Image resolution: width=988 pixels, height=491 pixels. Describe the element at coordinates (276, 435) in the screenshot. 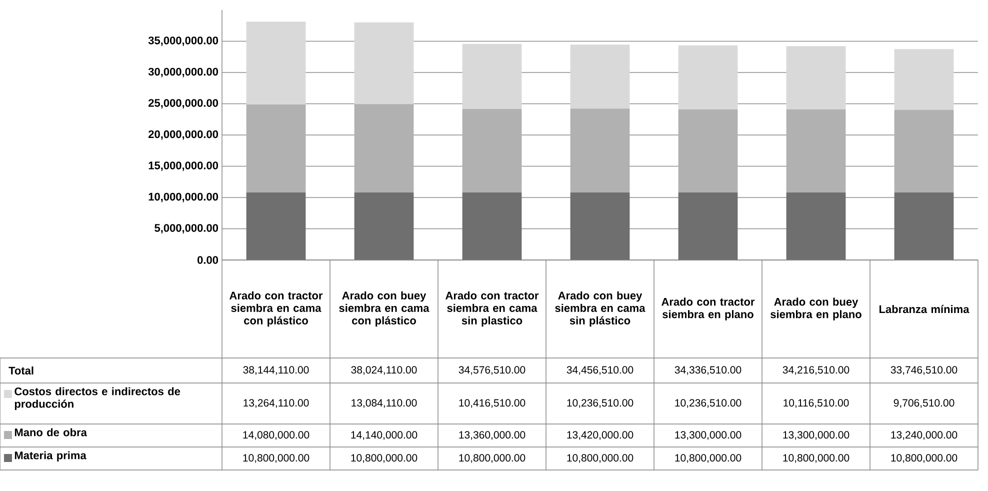

I see `data-label: 14,080,000.00` at that location.